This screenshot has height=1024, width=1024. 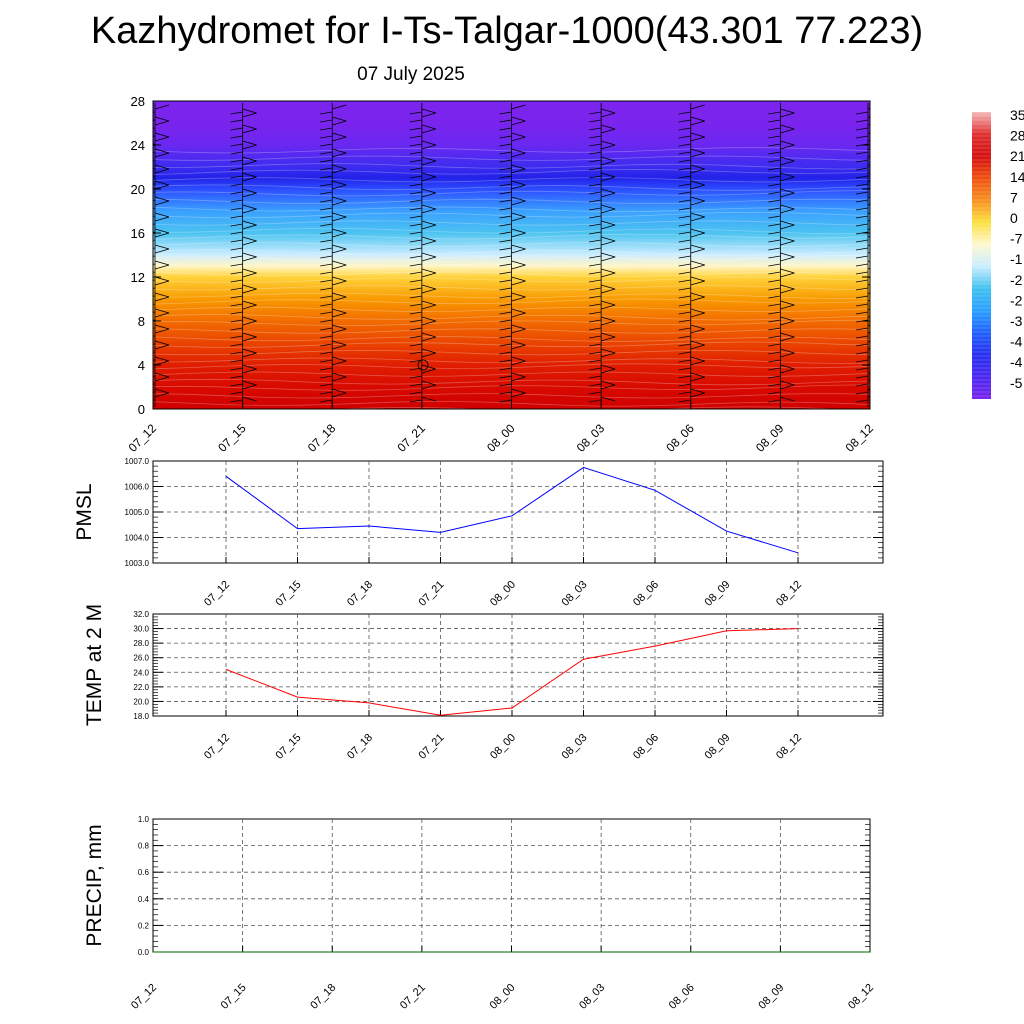 What do you see at coordinates (141, 629) in the screenshot?
I see `y-tick-label: 30.0` at bounding box center [141, 629].